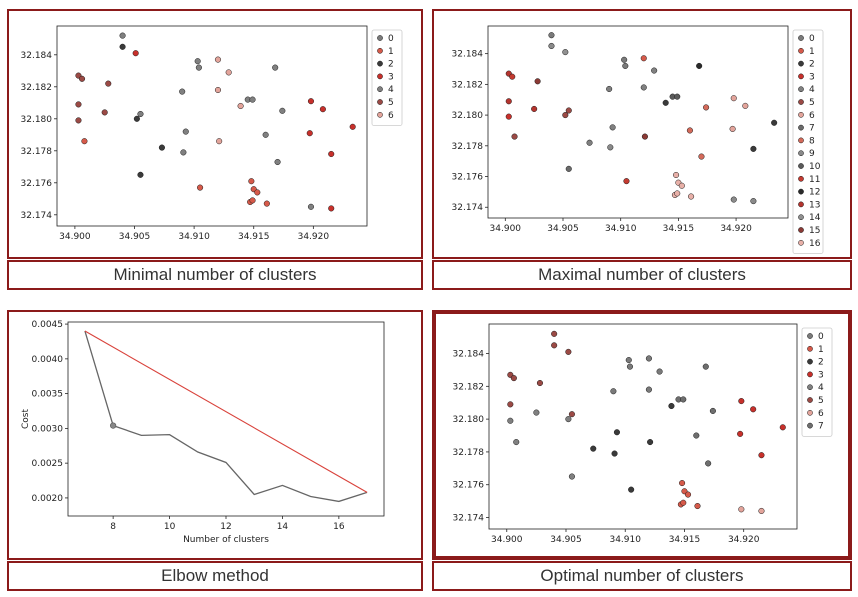 The image size is (858, 597). I want to click on minimal-plot-area, so click(212, 126).